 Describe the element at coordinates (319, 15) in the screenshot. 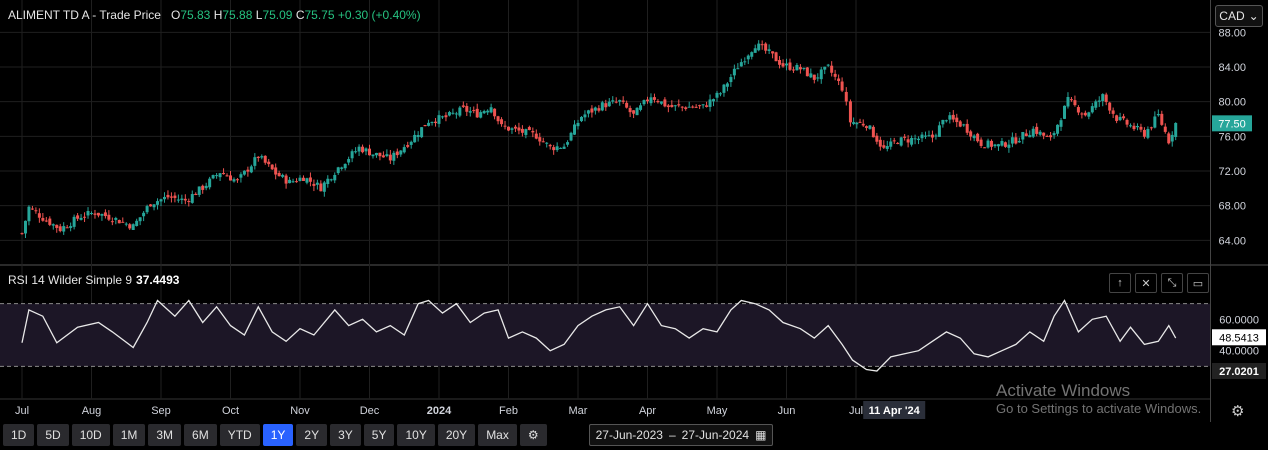

I see `close-value: 75.75` at that location.